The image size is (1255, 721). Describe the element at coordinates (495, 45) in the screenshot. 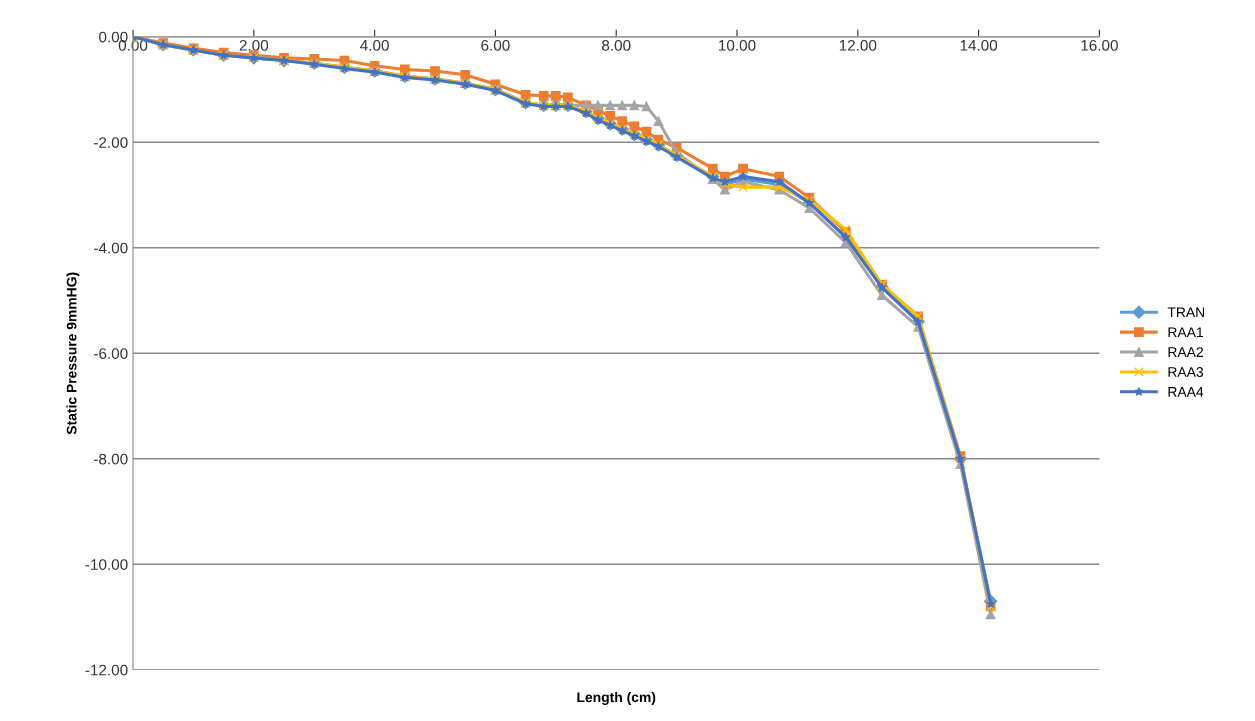

I see `x-tick-label: 6.00` at that location.